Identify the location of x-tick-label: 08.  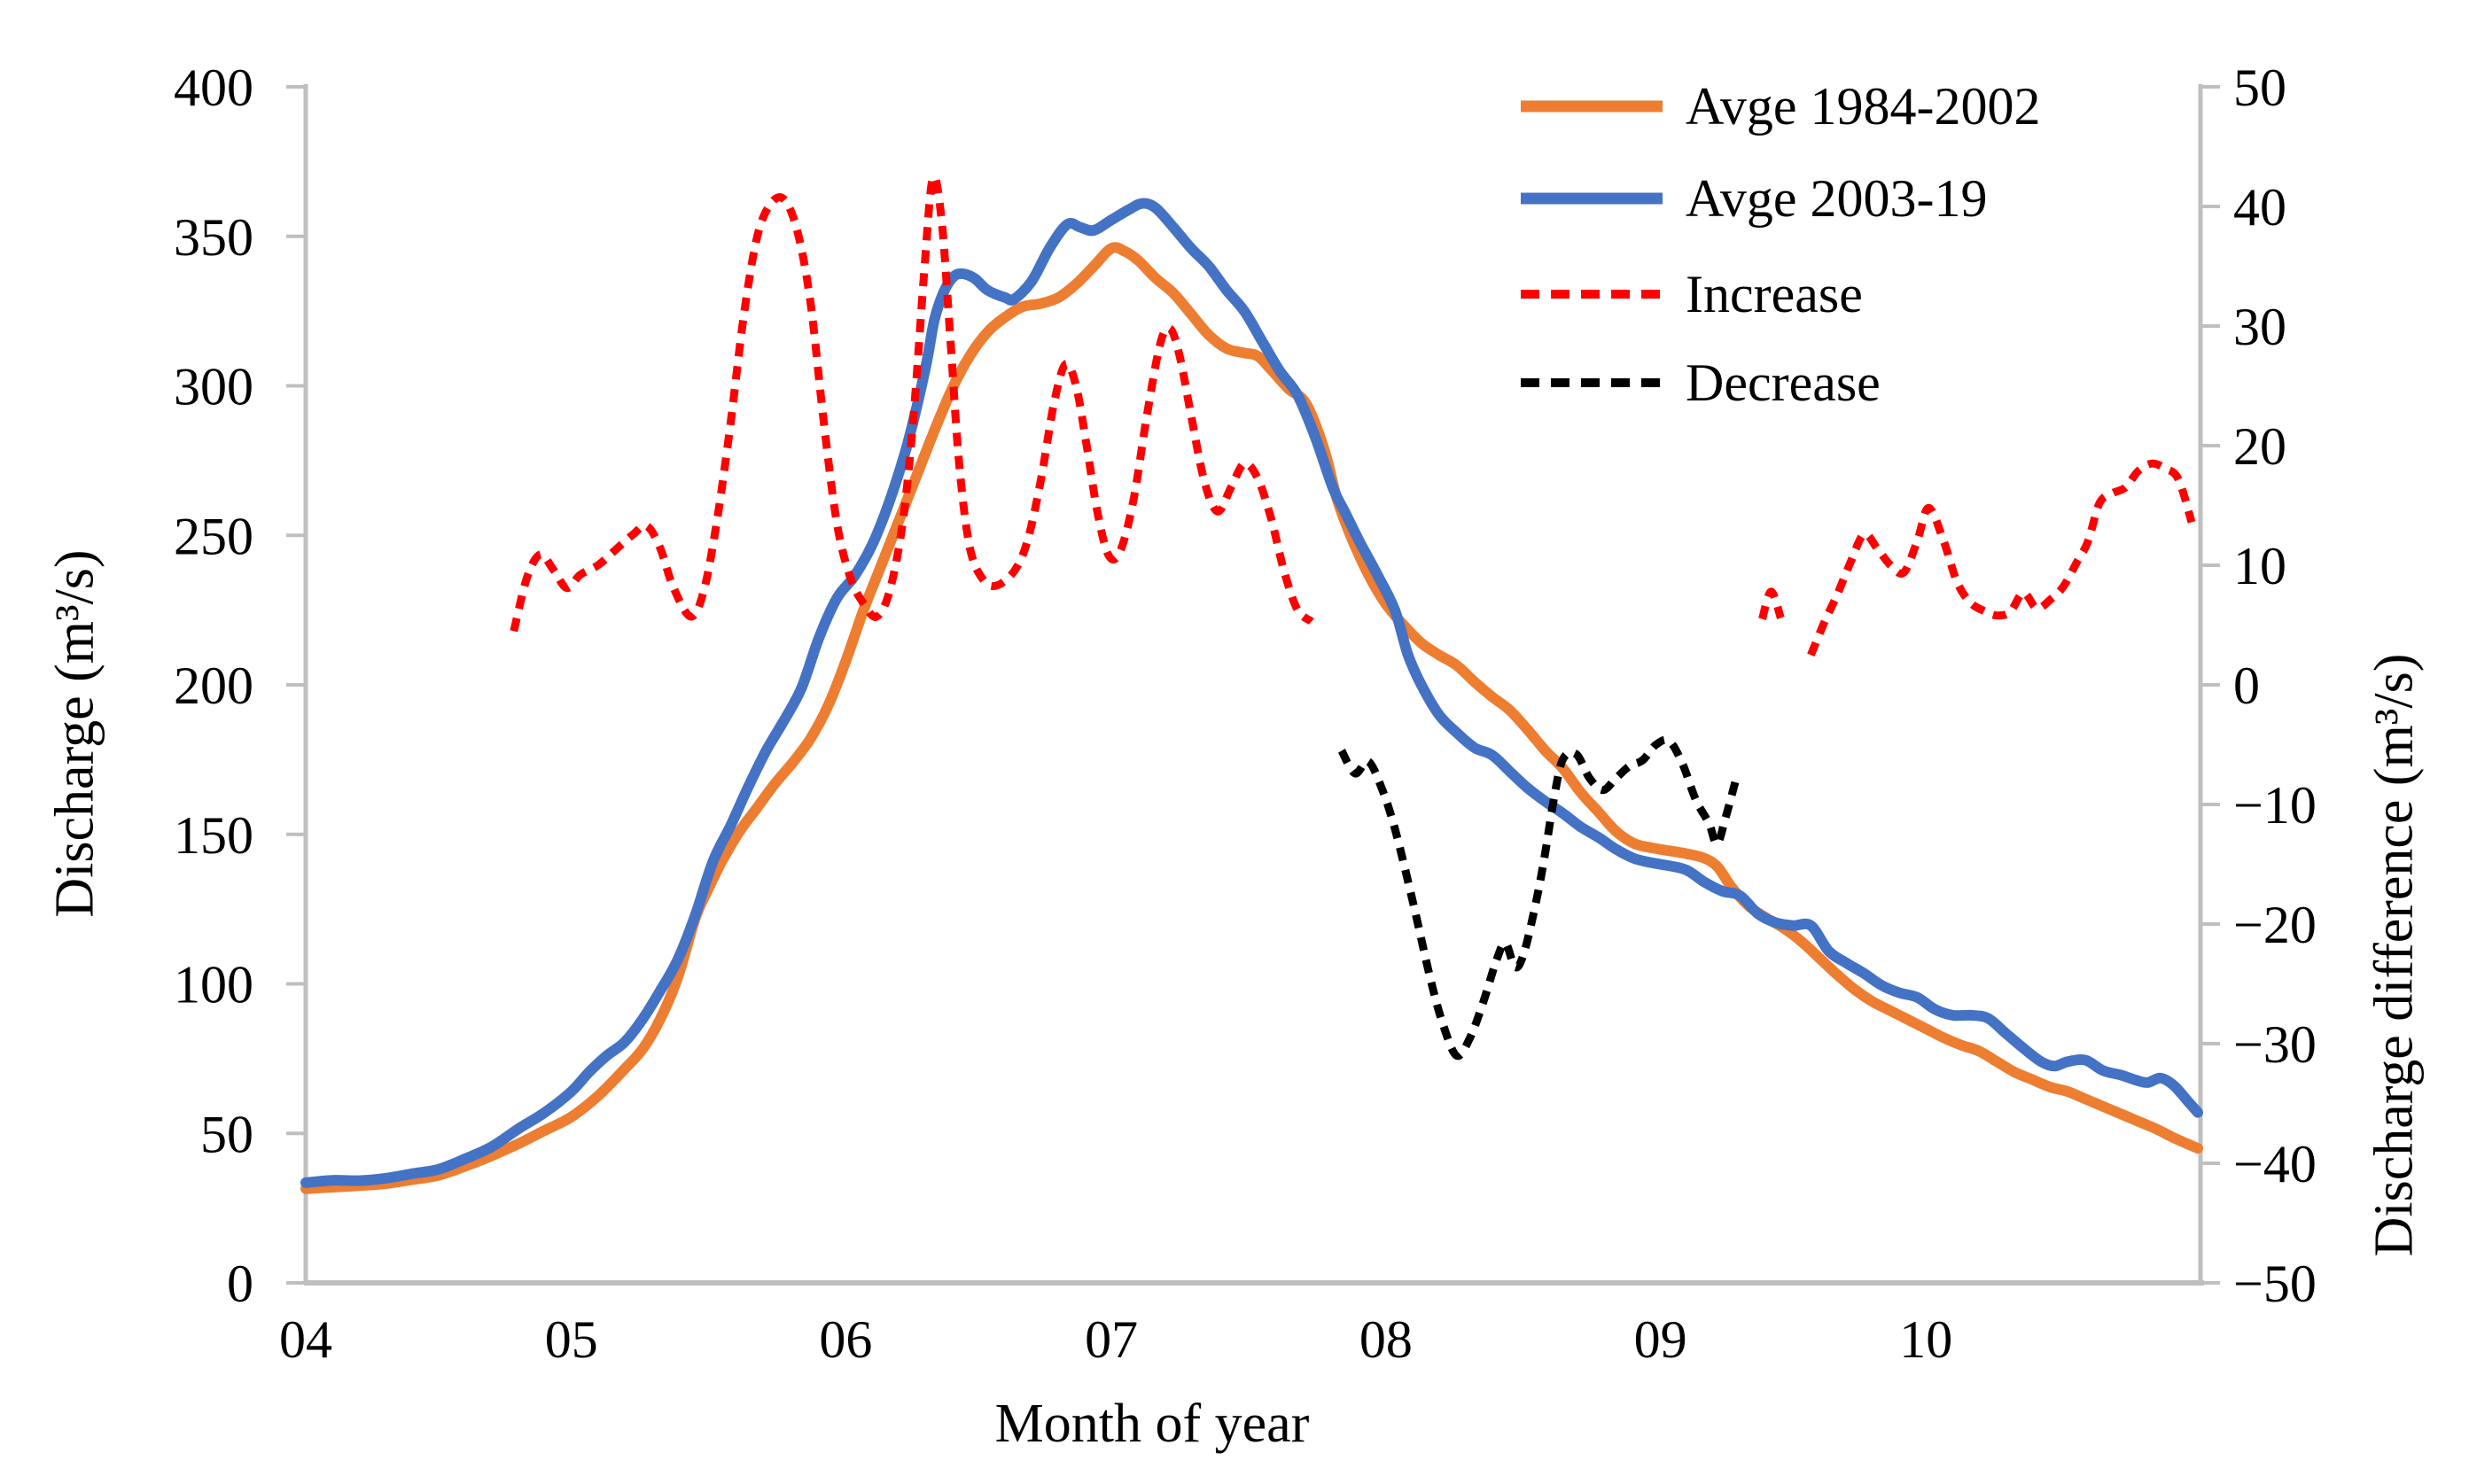
(1386, 1339).